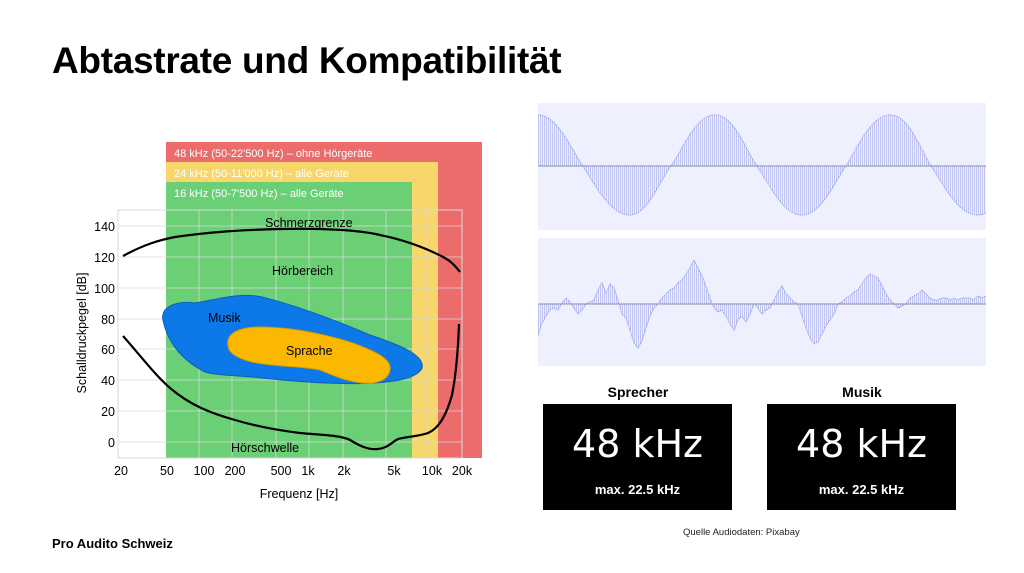  I want to click on music-sample-rate: 48 kHz, so click(861, 444).